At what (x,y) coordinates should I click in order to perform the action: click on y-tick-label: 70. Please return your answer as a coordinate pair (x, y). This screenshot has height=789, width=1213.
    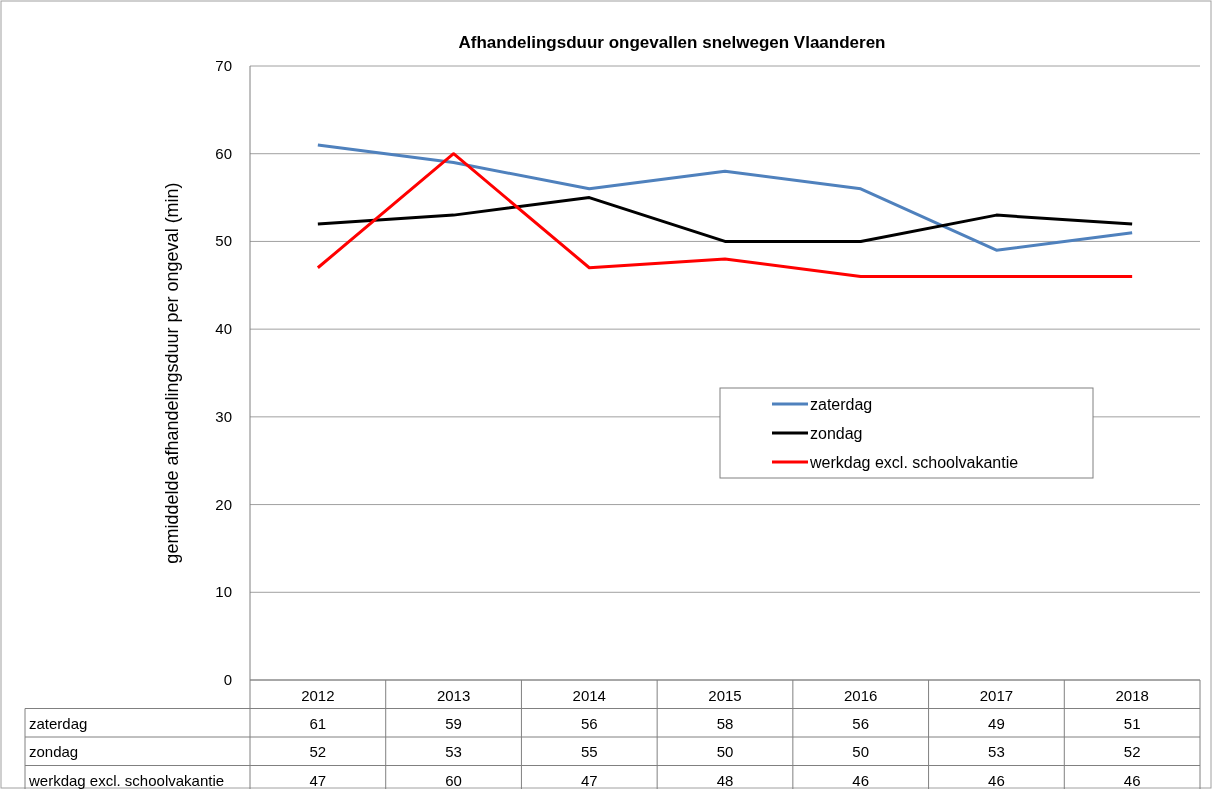
    Looking at the image, I should click on (223, 65).